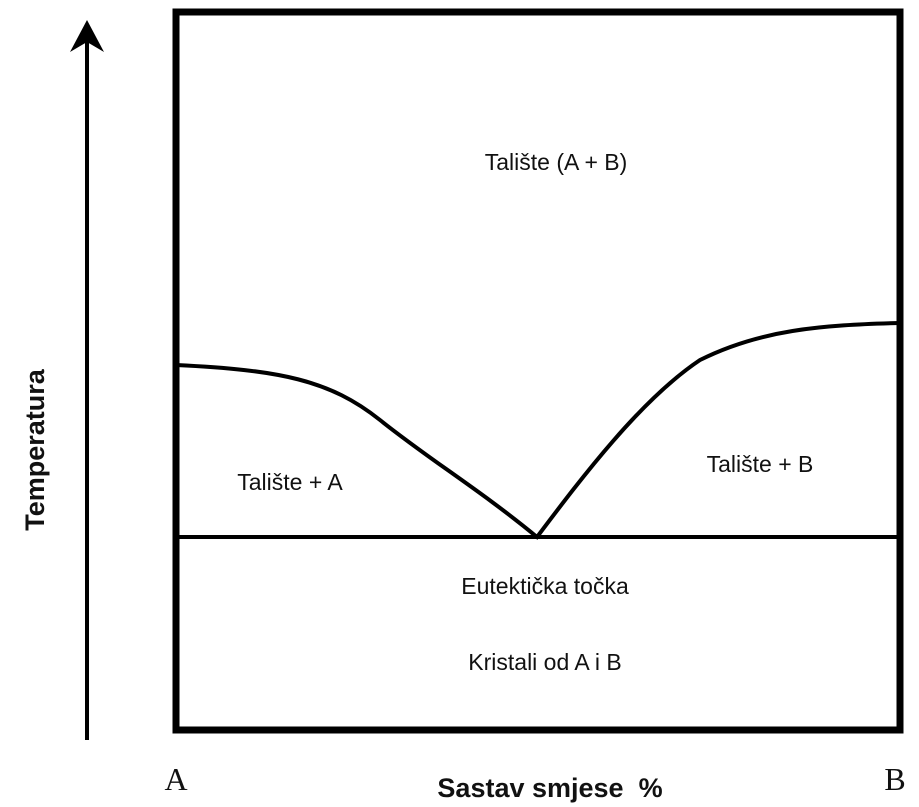 This screenshot has height=807, width=919. Describe the element at coordinates (35, 449) in the screenshot. I see `y-axis-label: Temperatura` at that location.